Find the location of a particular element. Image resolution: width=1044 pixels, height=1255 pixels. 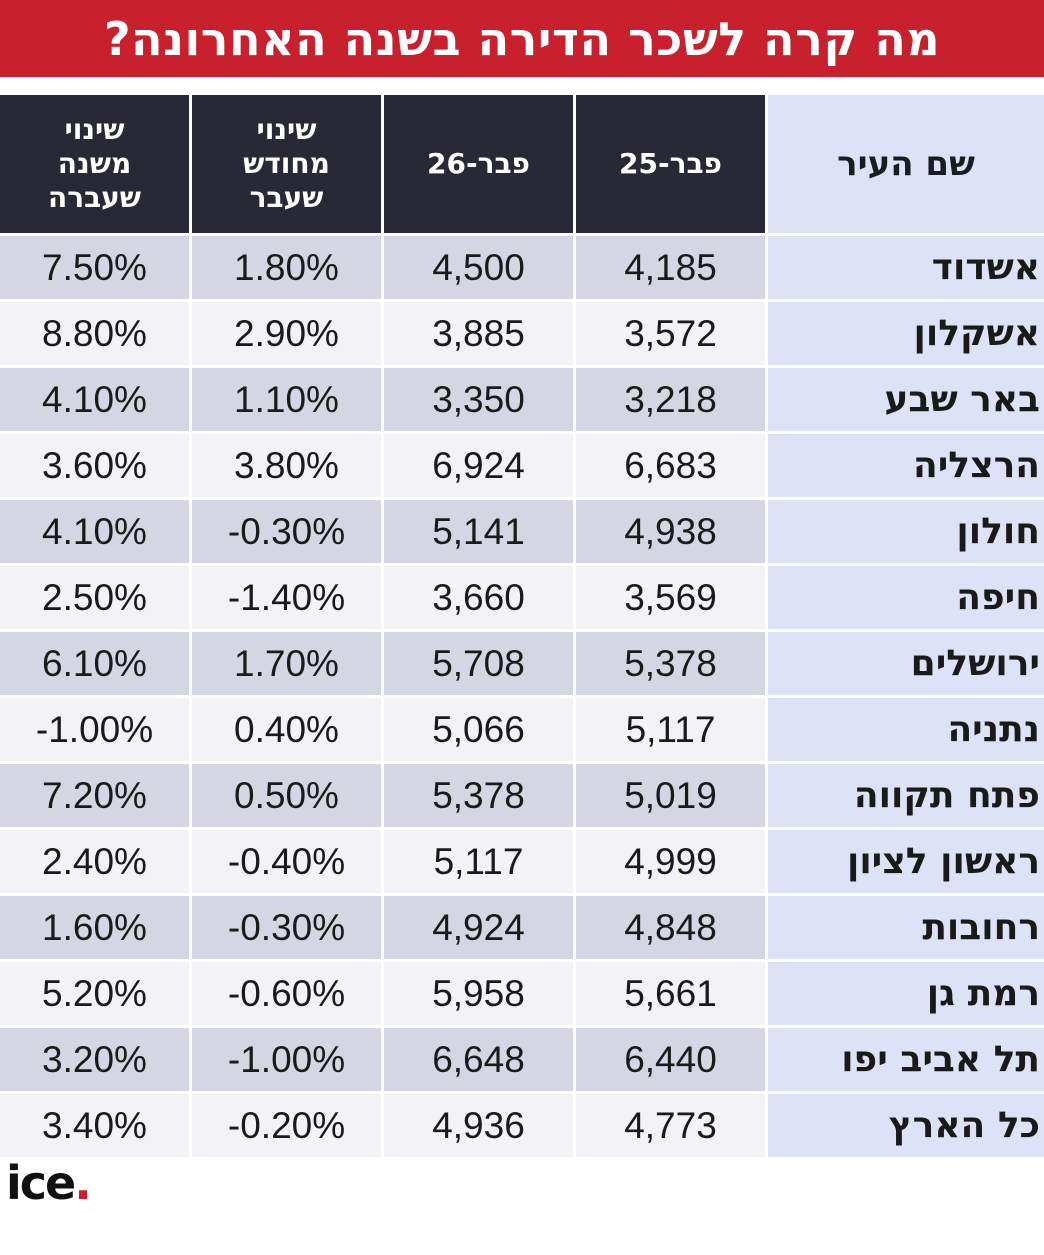

change-monthly: 1.70% is located at coordinates (286, 663).